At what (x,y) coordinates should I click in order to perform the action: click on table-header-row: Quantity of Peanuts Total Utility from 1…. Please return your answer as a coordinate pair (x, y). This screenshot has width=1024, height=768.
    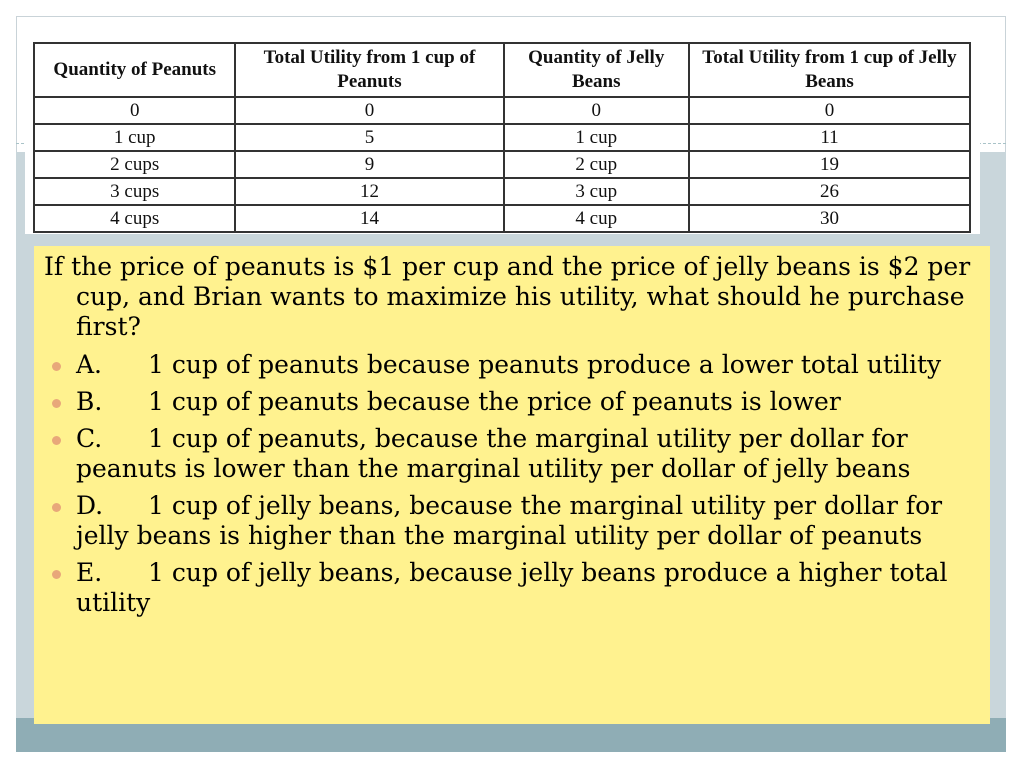
    Looking at the image, I should click on (501, 70).